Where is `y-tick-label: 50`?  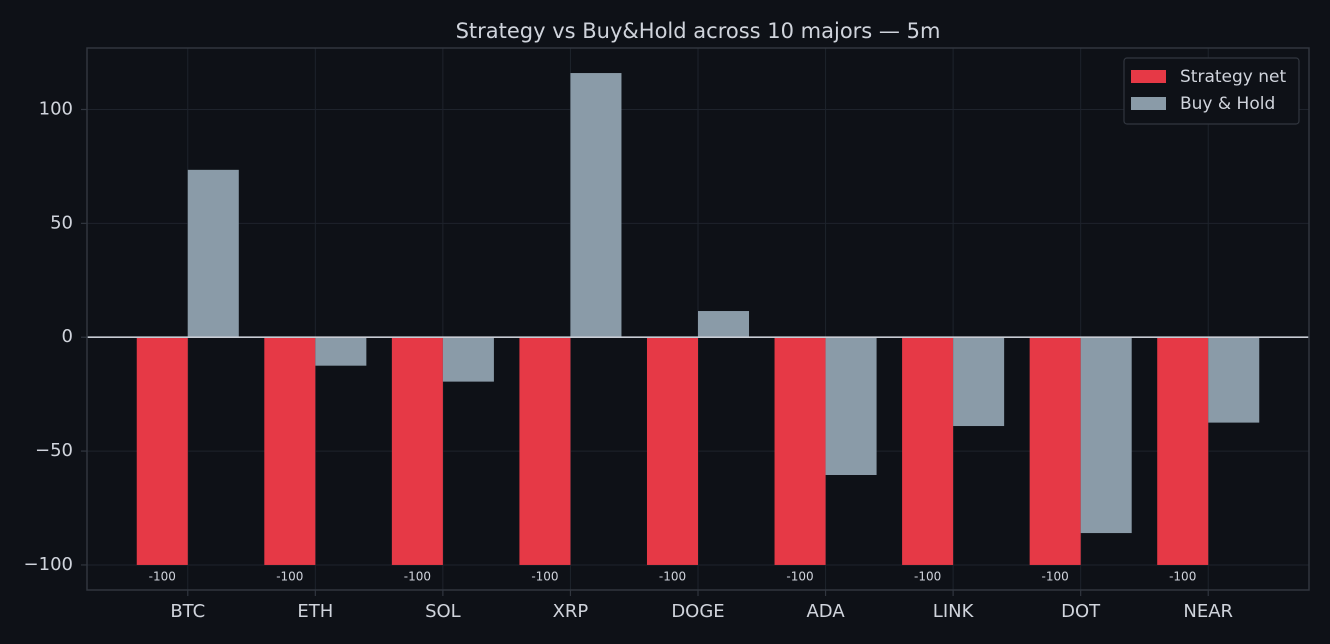 y-tick-label: 50 is located at coordinates (61, 222).